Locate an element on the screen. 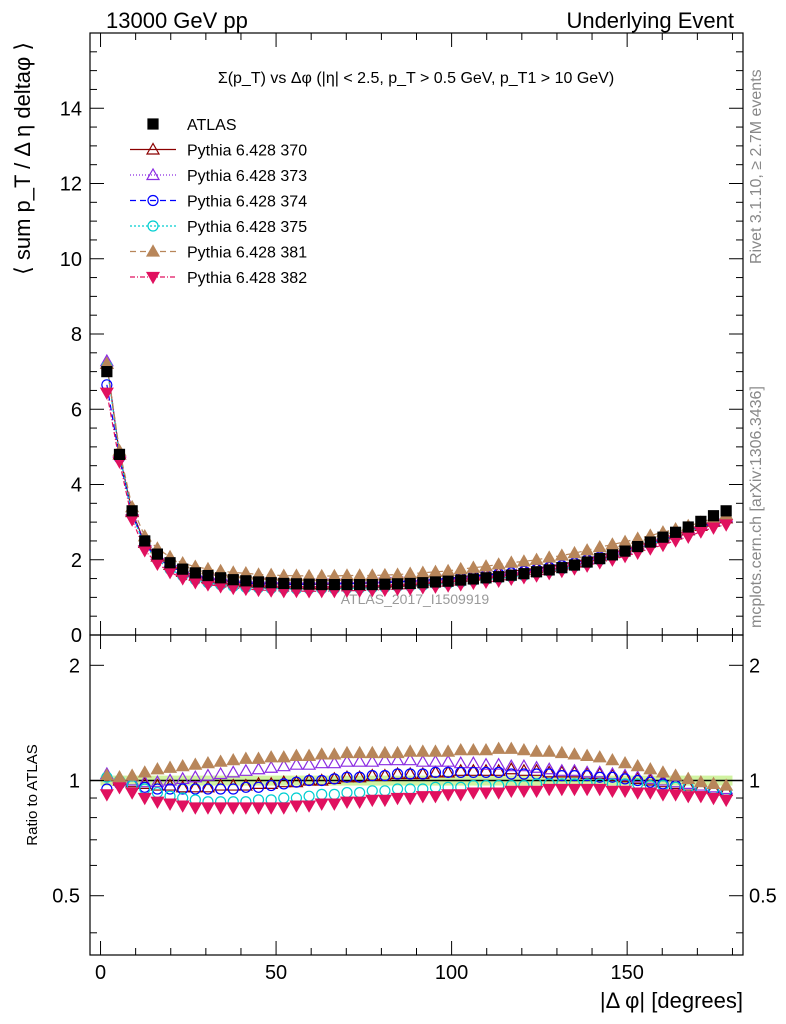  ratio-tick-label: 0.5 is located at coordinates (66, 897).